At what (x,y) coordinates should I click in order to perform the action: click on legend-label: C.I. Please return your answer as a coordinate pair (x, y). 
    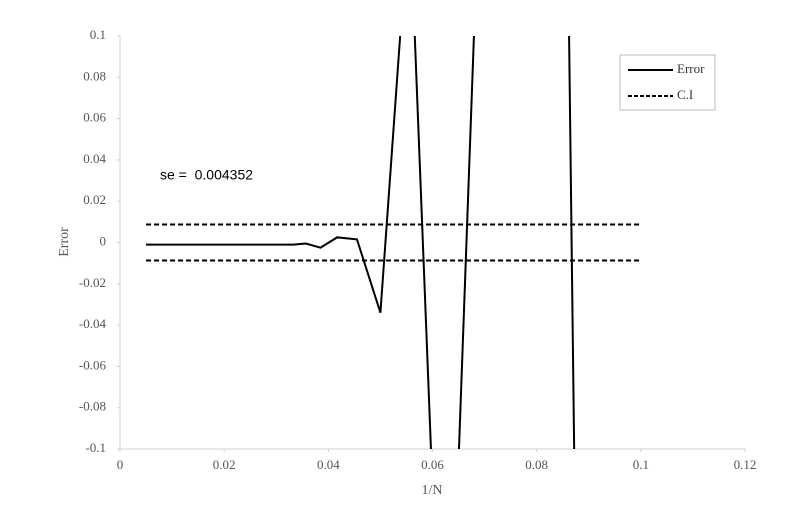
    Looking at the image, I should click on (685, 94).